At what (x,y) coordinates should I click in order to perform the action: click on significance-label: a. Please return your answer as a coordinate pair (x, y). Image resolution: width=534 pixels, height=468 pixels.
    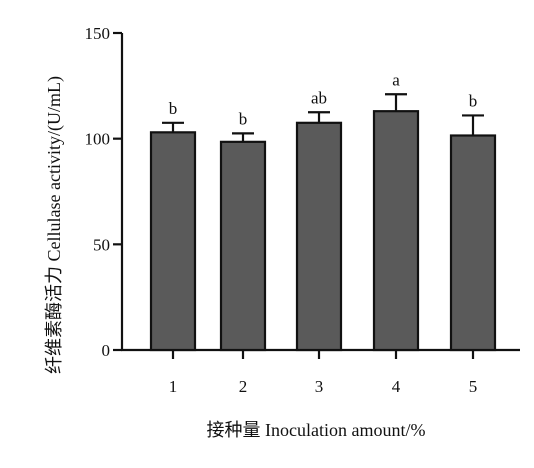
    Looking at the image, I should click on (396, 79).